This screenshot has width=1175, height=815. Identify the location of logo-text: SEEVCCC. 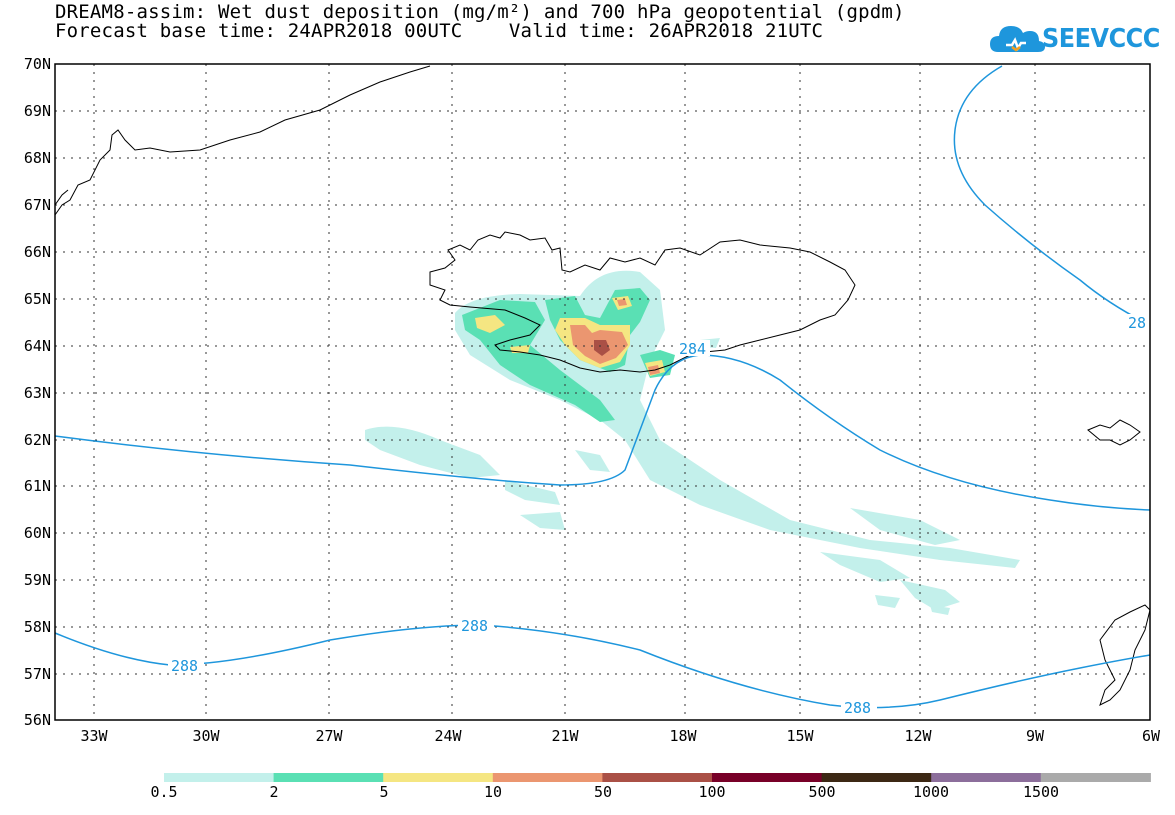
(1101, 39).